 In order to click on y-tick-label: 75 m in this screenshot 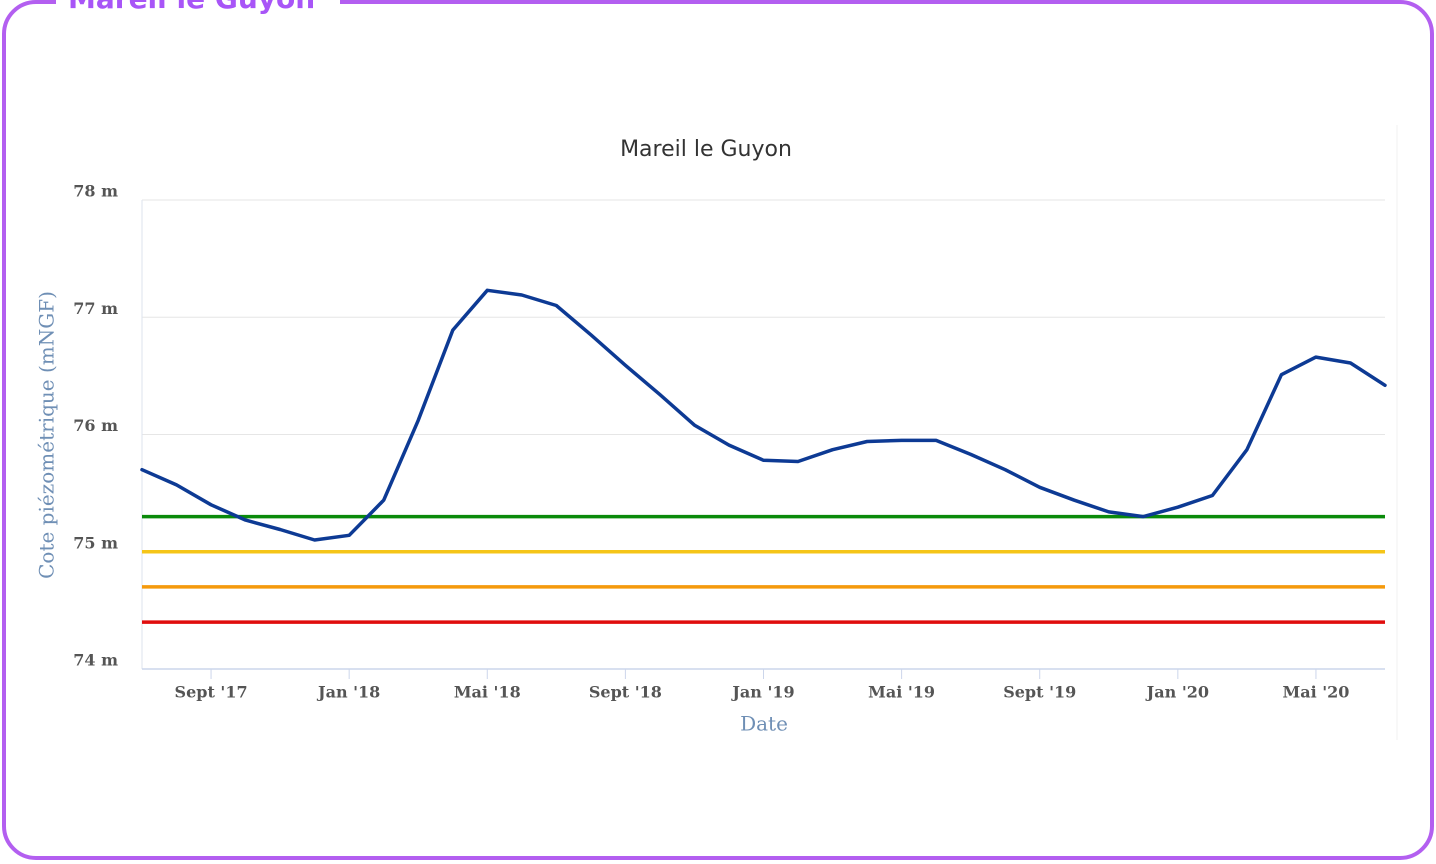, I will do `click(95, 542)`.